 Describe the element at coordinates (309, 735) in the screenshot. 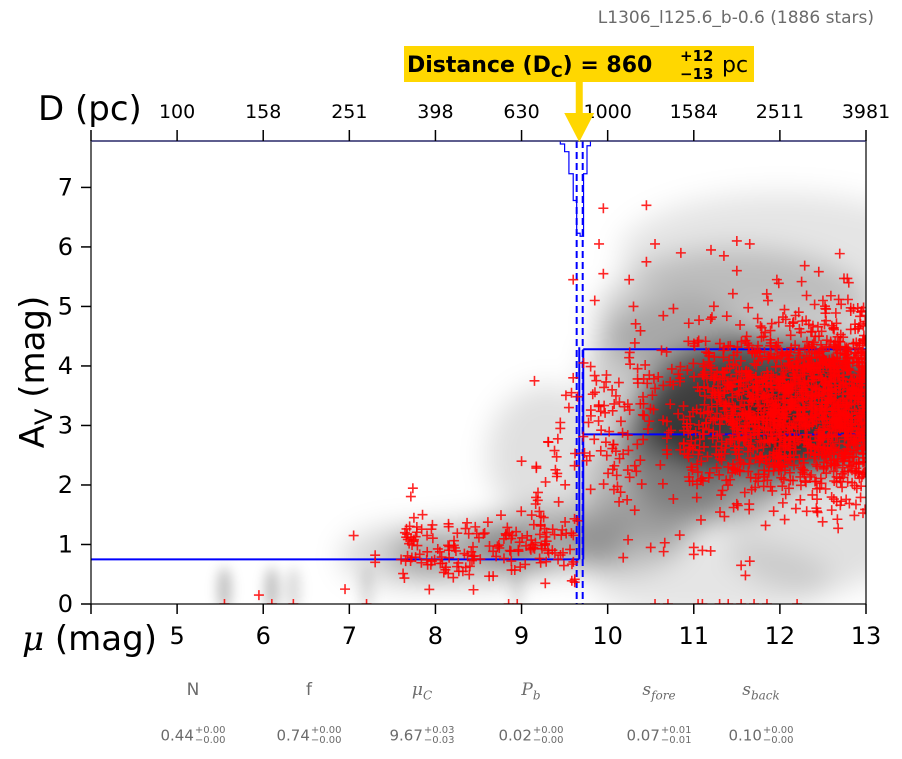

I see `parameter-value: 0.74 +0.00 −0.00` at that location.